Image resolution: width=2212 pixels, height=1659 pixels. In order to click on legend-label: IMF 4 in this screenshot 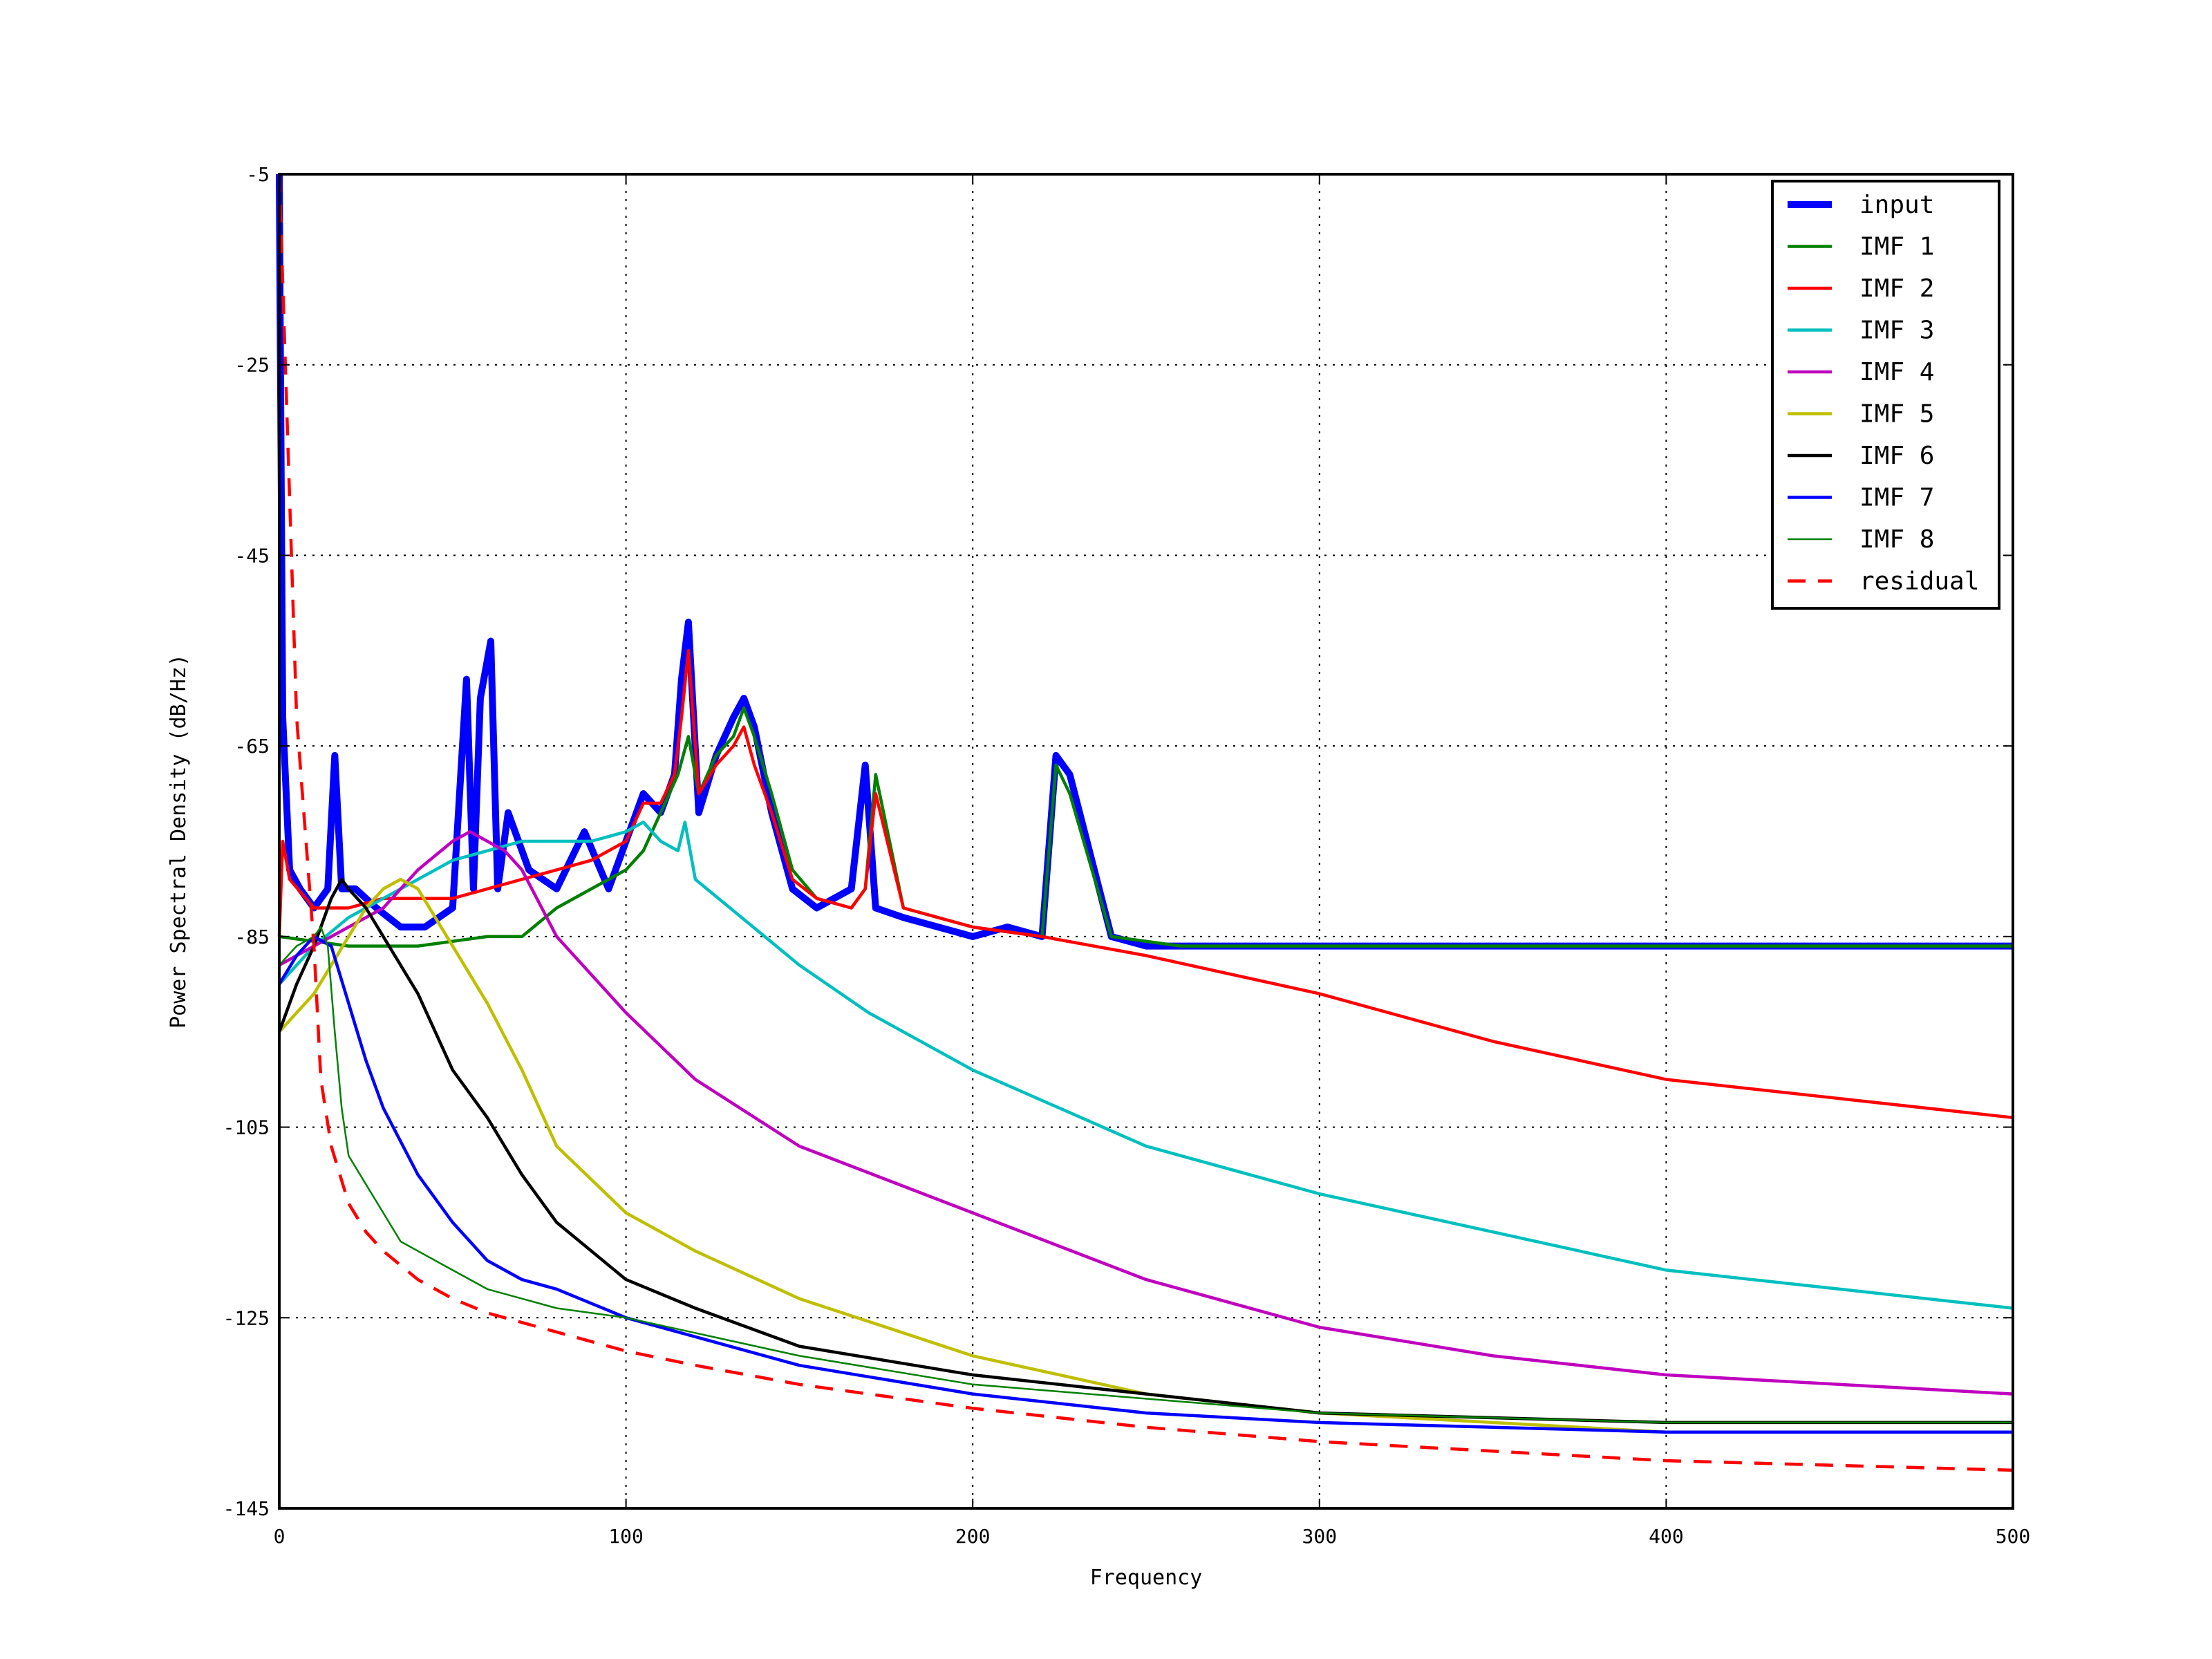, I will do `click(1896, 372)`.